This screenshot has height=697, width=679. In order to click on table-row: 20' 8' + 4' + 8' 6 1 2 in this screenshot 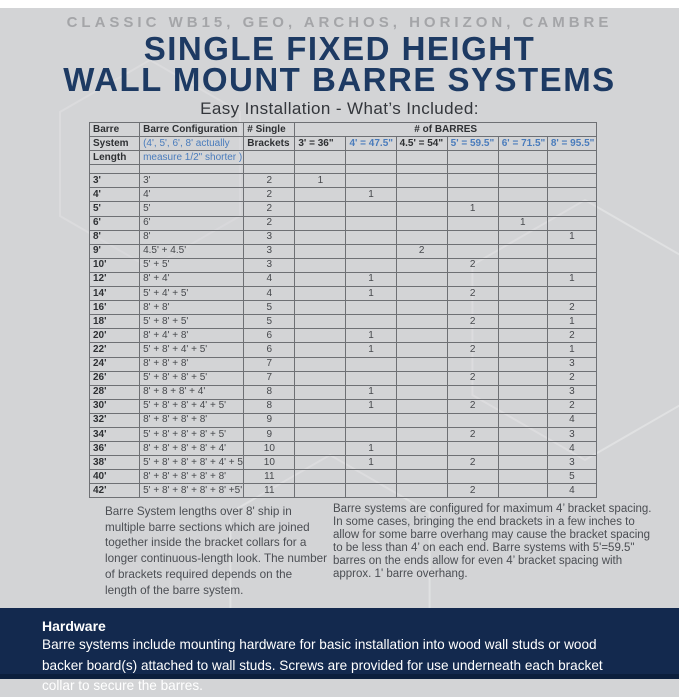, I will do `click(343, 336)`.